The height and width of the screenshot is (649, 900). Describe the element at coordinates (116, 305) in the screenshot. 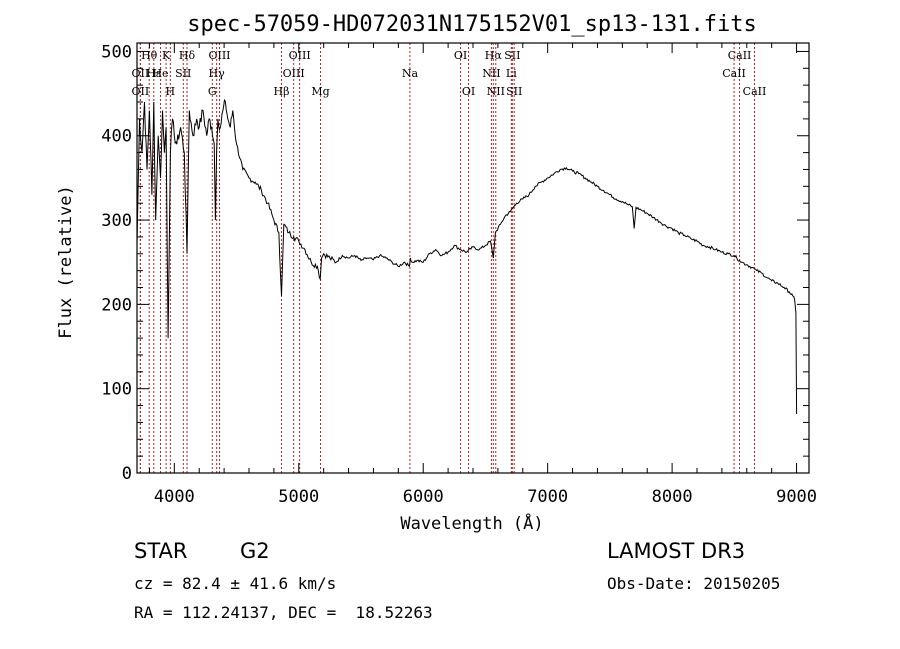

I see `y-tick-label: 200` at that location.